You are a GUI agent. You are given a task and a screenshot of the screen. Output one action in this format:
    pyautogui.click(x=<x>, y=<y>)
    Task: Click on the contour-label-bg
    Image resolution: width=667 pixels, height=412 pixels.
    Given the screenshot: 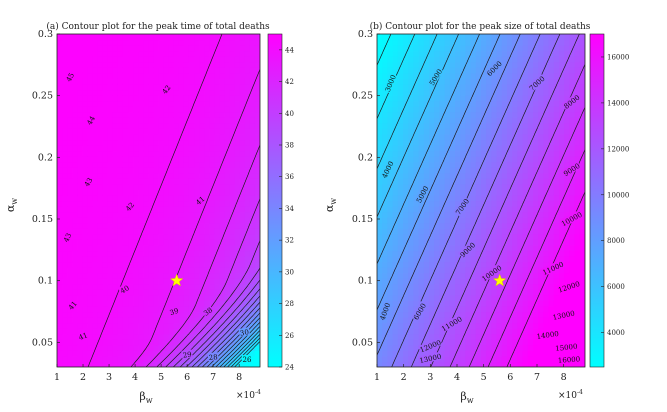 What is the action you would take?
    pyautogui.click(x=435, y=76)
    